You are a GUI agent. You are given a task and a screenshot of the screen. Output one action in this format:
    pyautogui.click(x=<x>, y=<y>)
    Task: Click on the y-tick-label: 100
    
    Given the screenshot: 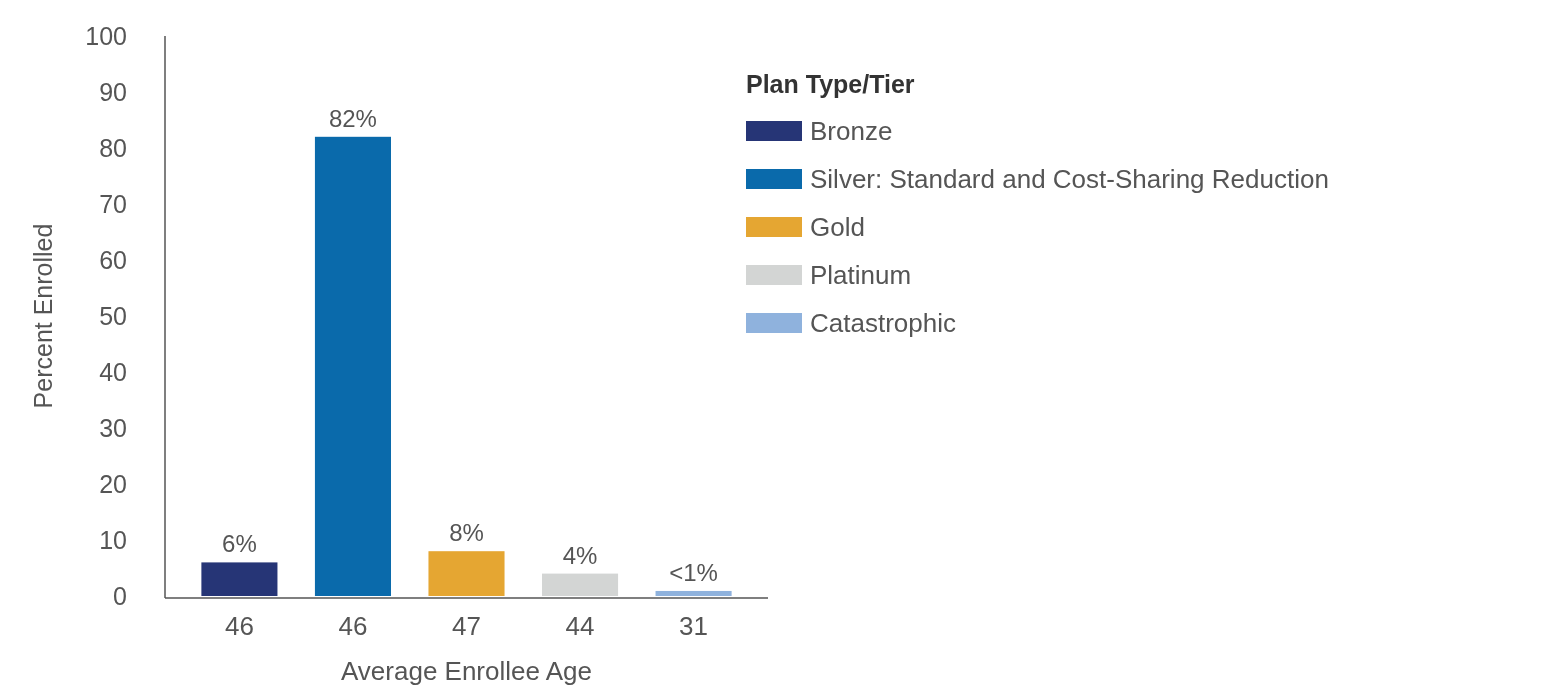 What is the action you would take?
    pyautogui.click(x=106, y=36)
    